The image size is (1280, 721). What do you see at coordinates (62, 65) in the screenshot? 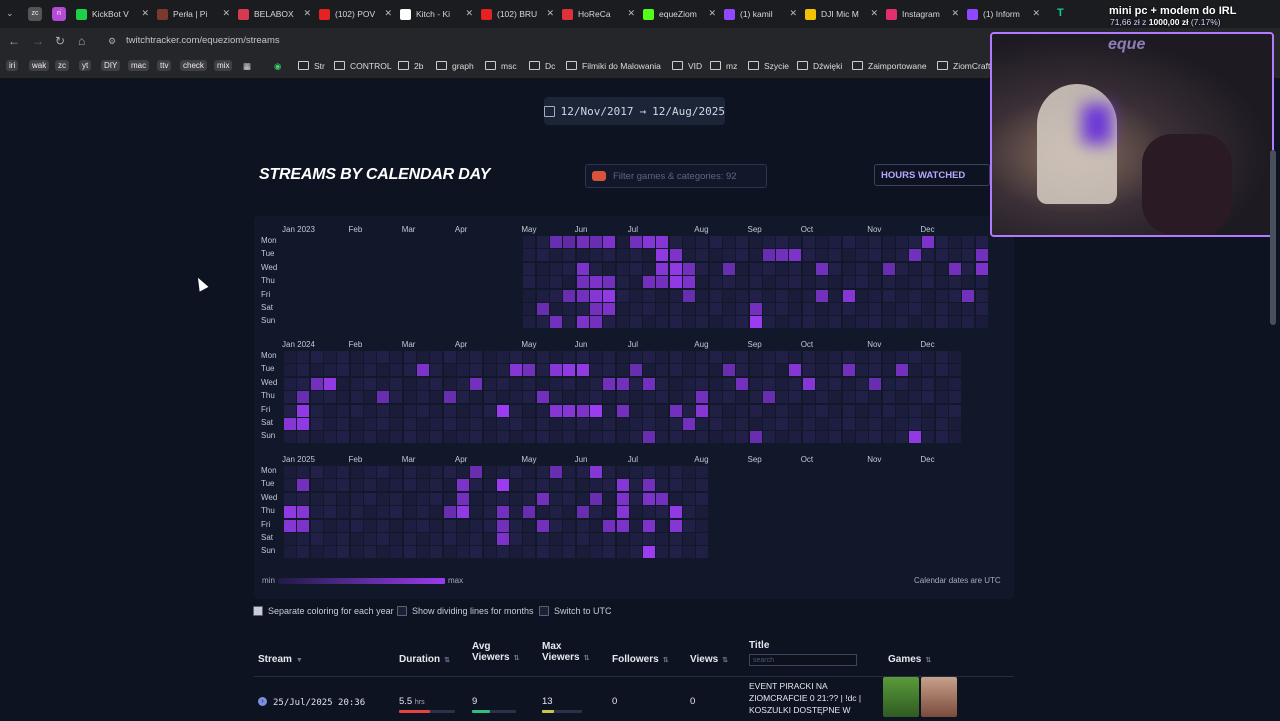
I see `bookmark-tag: zc` at bounding box center [62, 65].